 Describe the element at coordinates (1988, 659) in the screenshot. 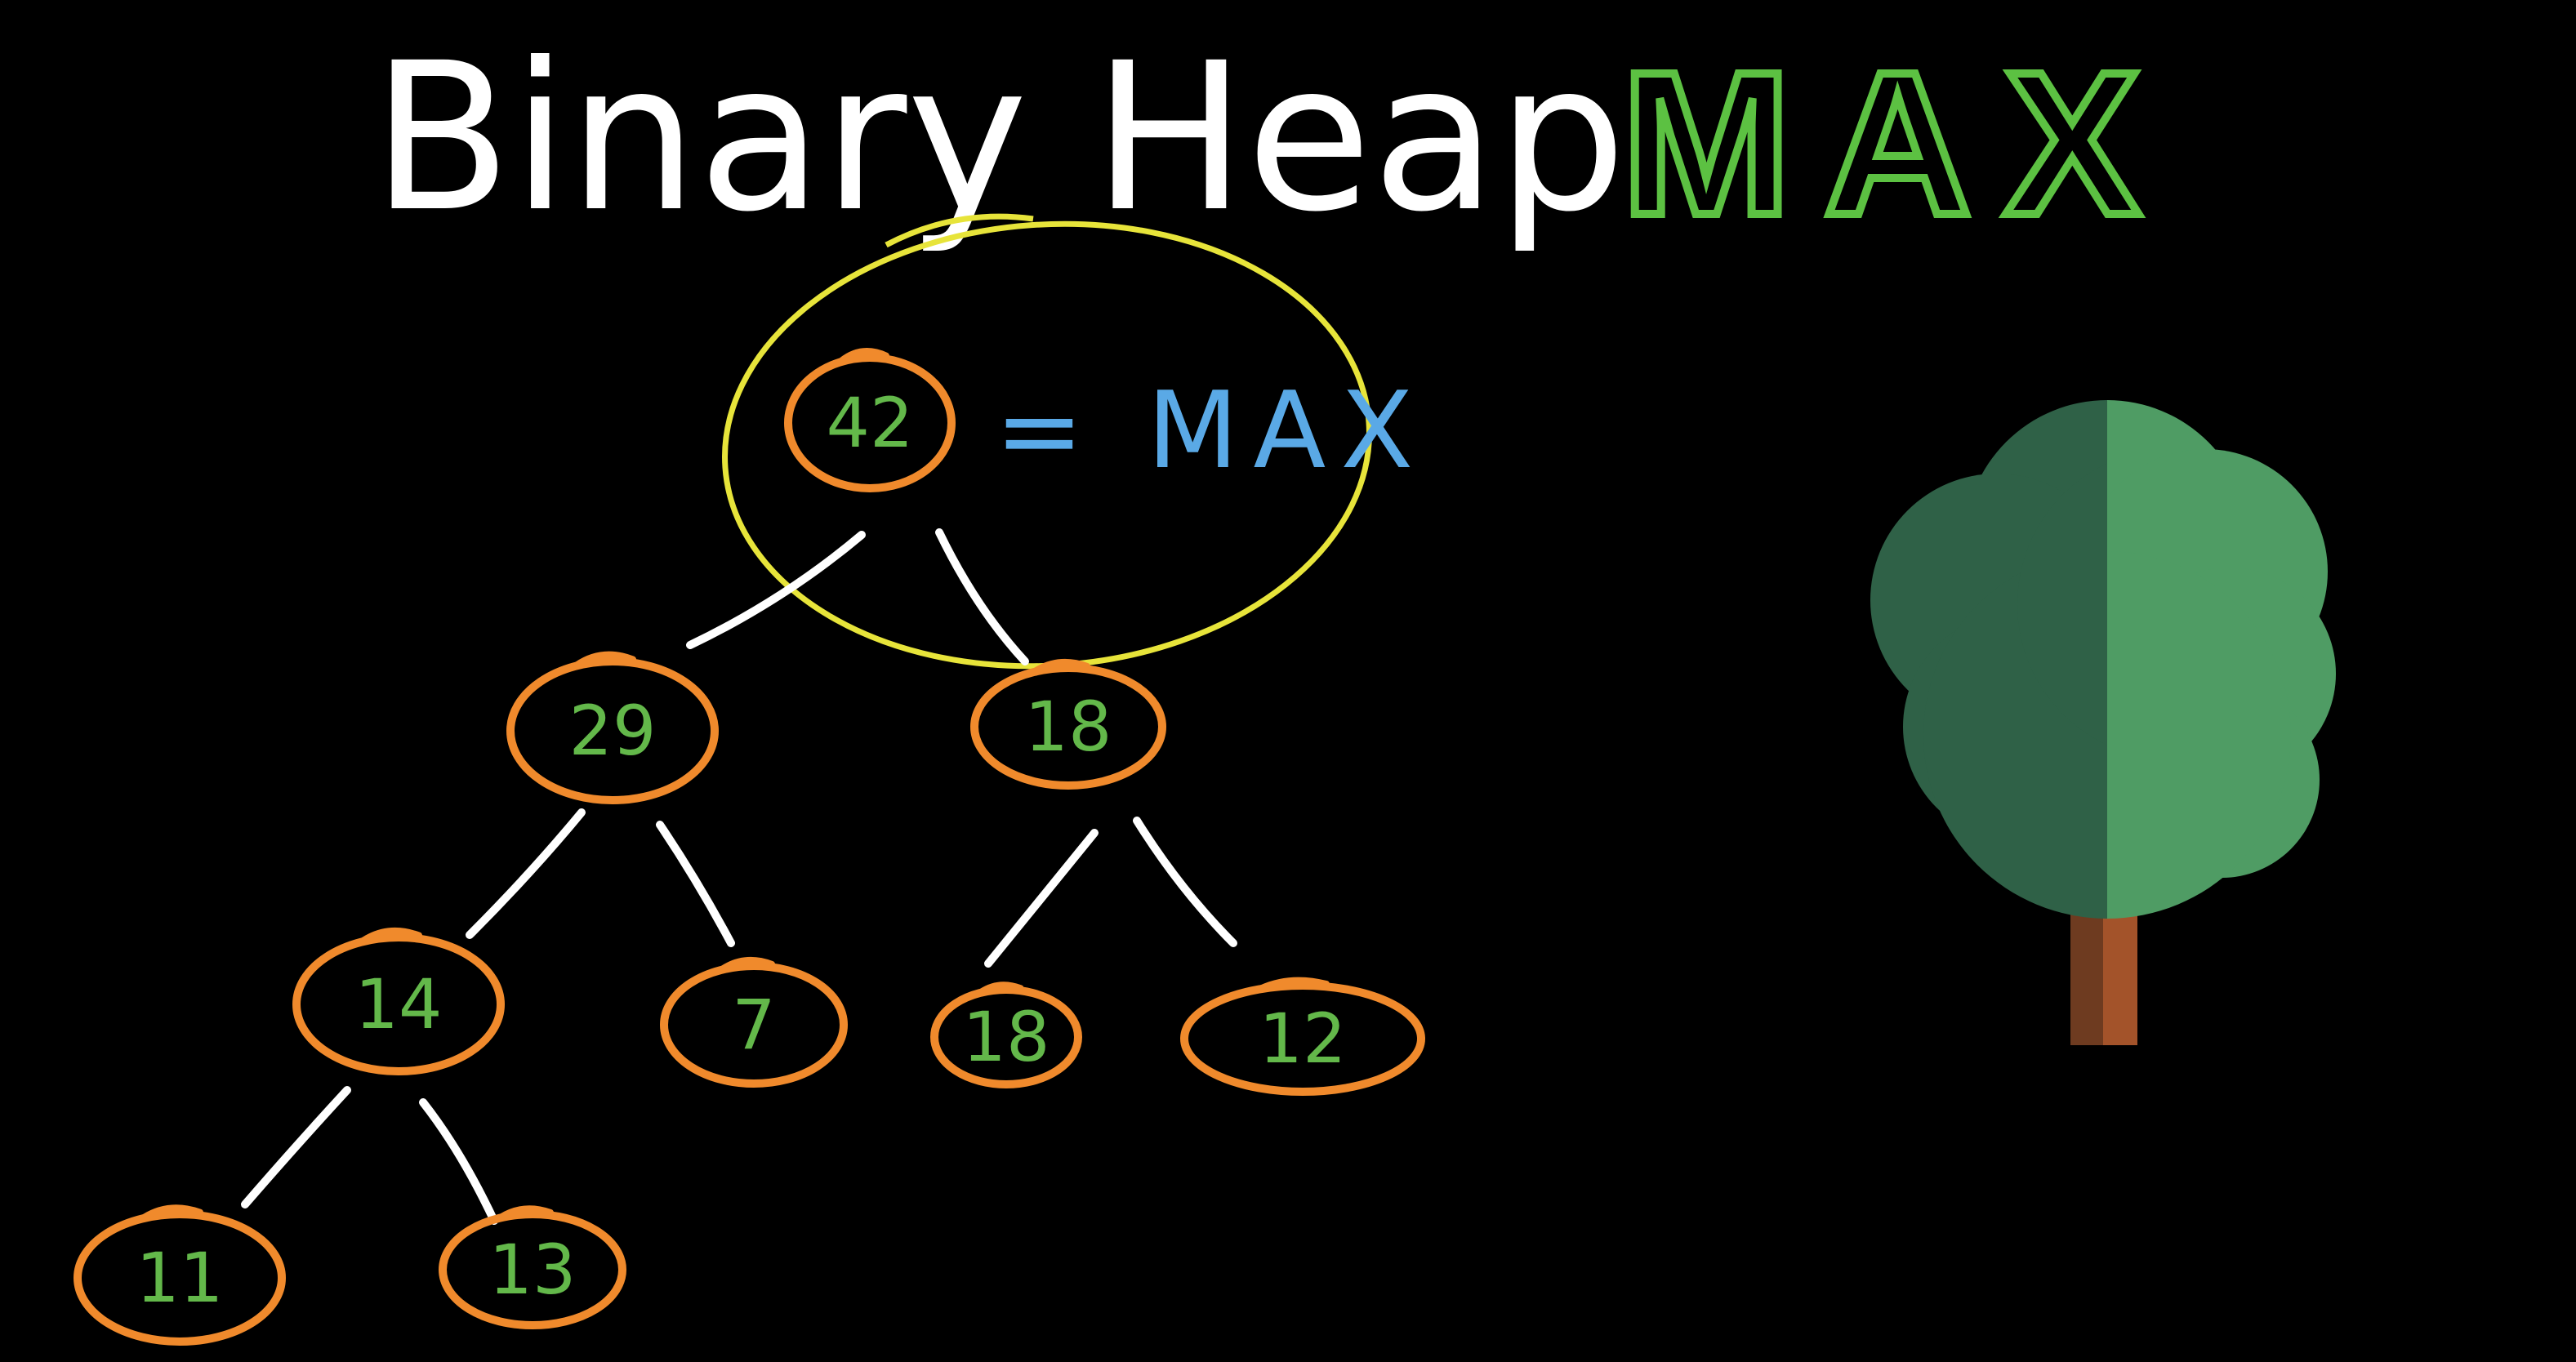

I see `tree-foliage-left` at that location.